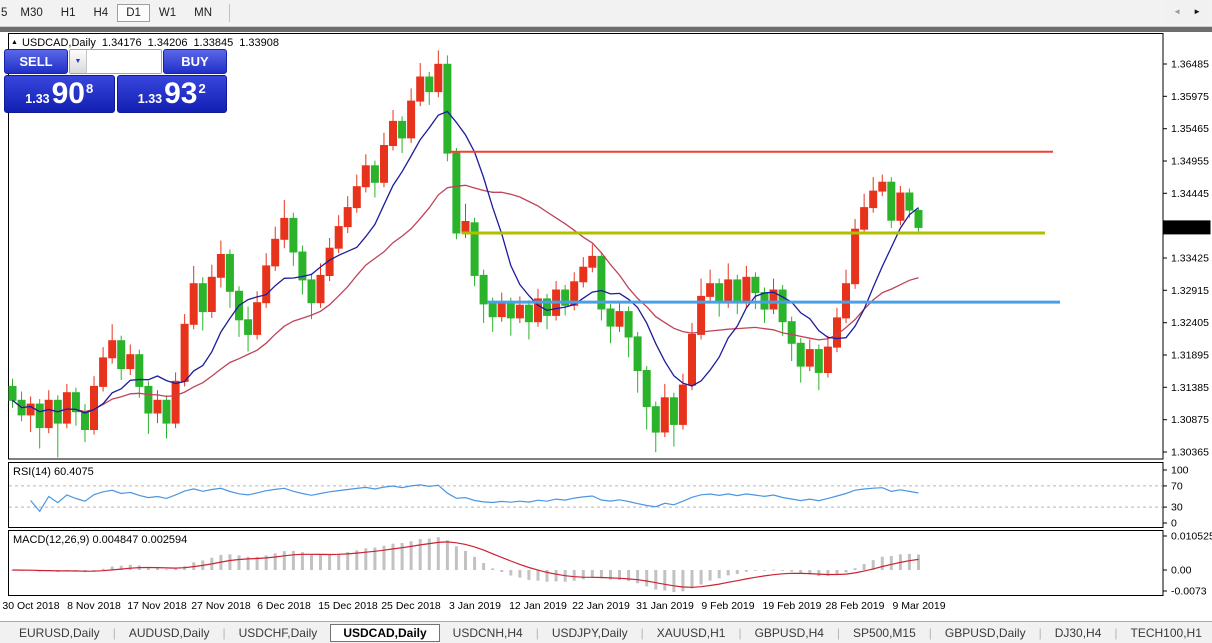  What do you see at coordinates (68, 93) in the screenshot?
I see `sell-price-big: 90` at bounding box center [68, 93].